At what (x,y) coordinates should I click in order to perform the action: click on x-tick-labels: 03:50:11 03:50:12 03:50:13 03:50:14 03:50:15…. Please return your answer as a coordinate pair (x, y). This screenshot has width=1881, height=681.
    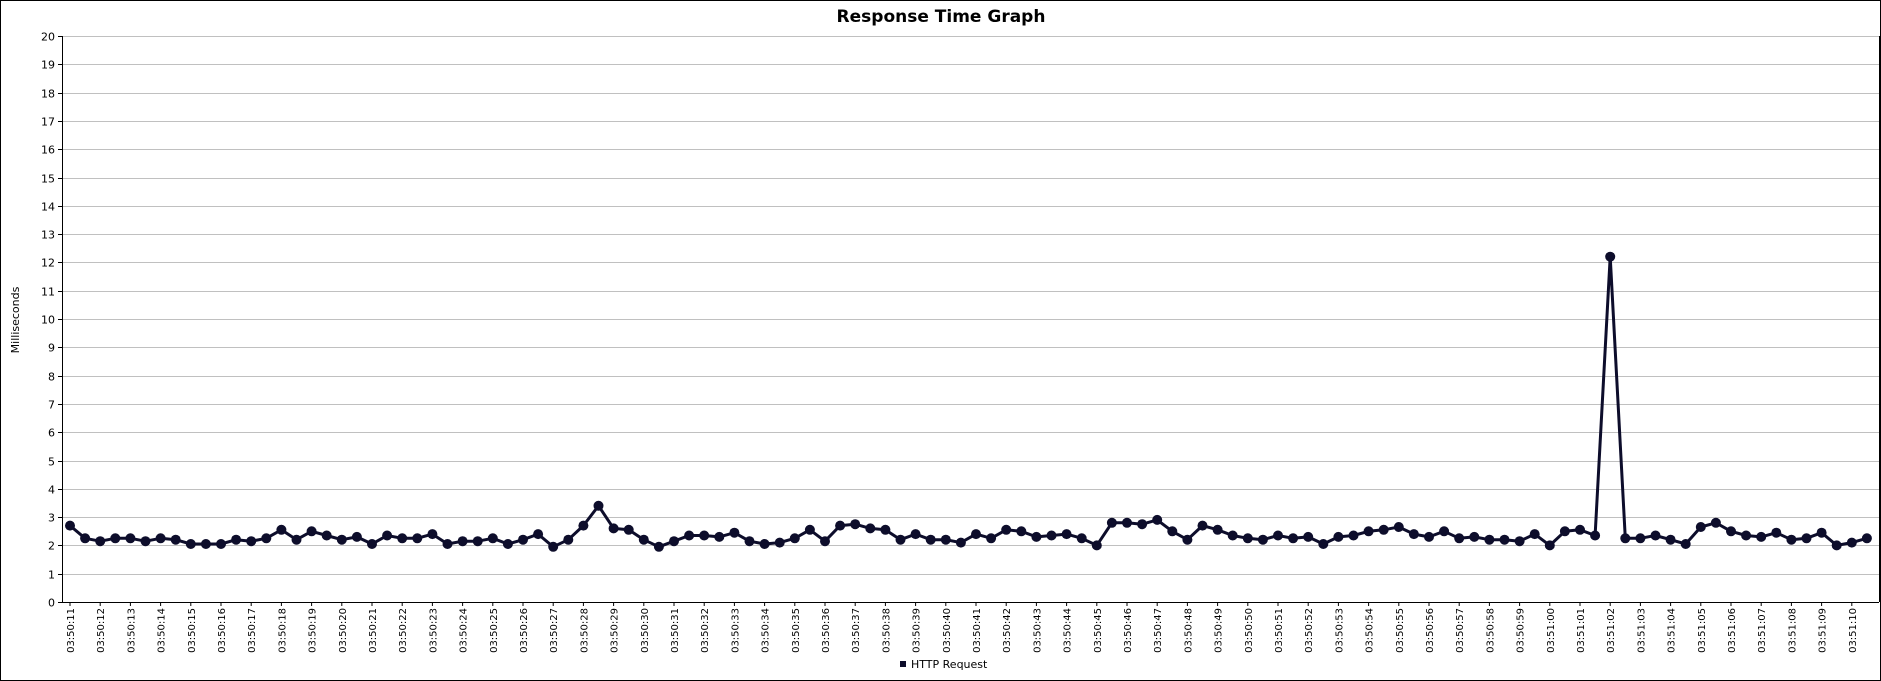
    Looking at the image, I should click on (962, 627).